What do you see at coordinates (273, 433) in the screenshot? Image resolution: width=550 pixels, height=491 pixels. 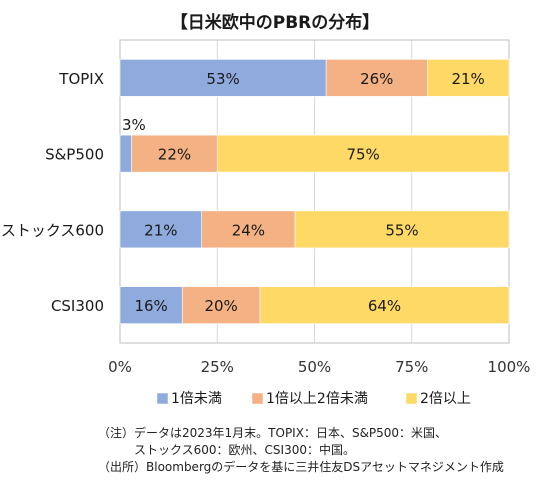 I see `note-line-1: （注）データは2023年1月末。TOPIX：日本、S&P500：米国、` at bounding box center [273, 433].